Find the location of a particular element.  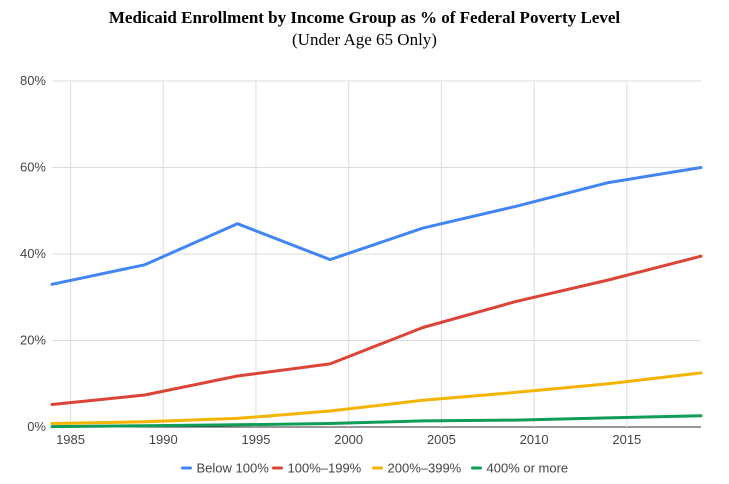

chart-subtitle: (Under Age 65 Only) is located at coordinates (364, 39).